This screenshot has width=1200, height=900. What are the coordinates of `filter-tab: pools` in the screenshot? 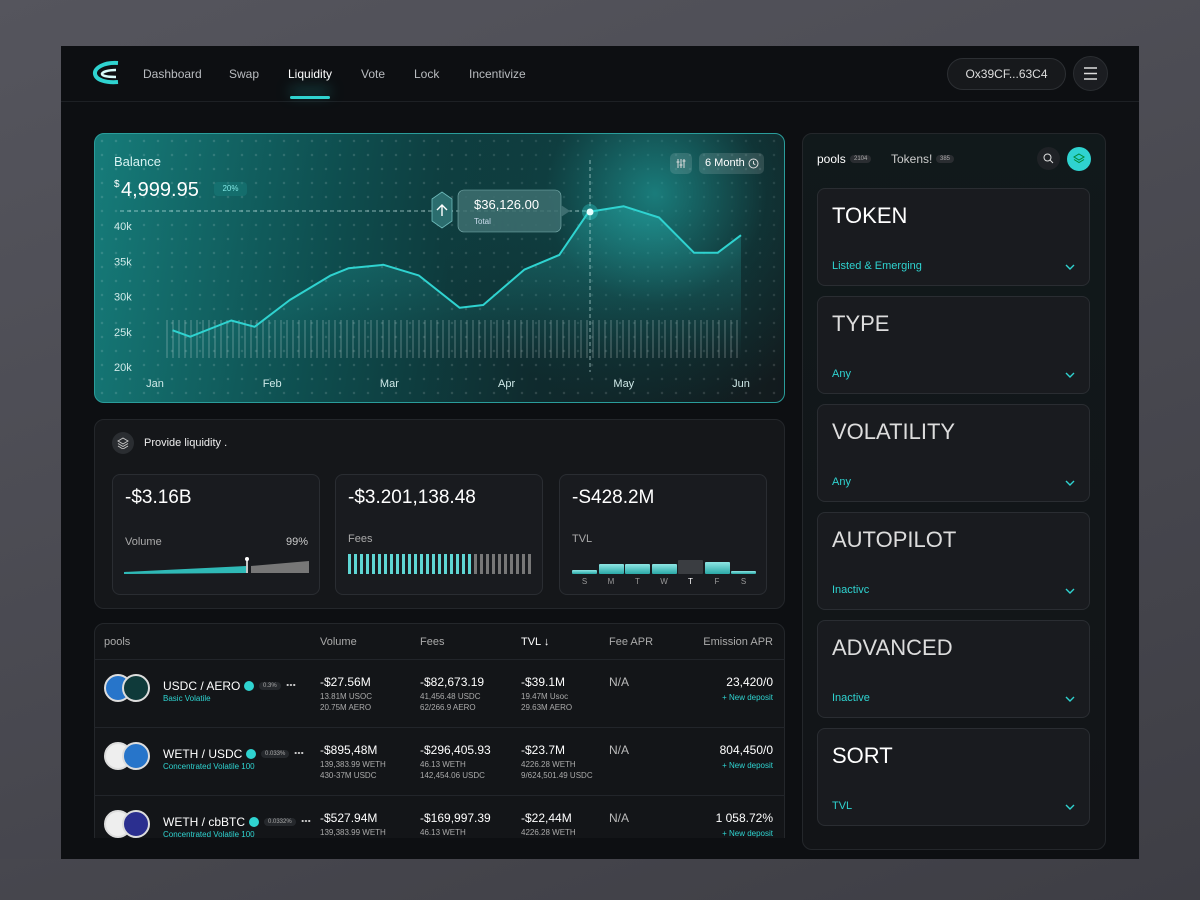 It's located at (831, 159).